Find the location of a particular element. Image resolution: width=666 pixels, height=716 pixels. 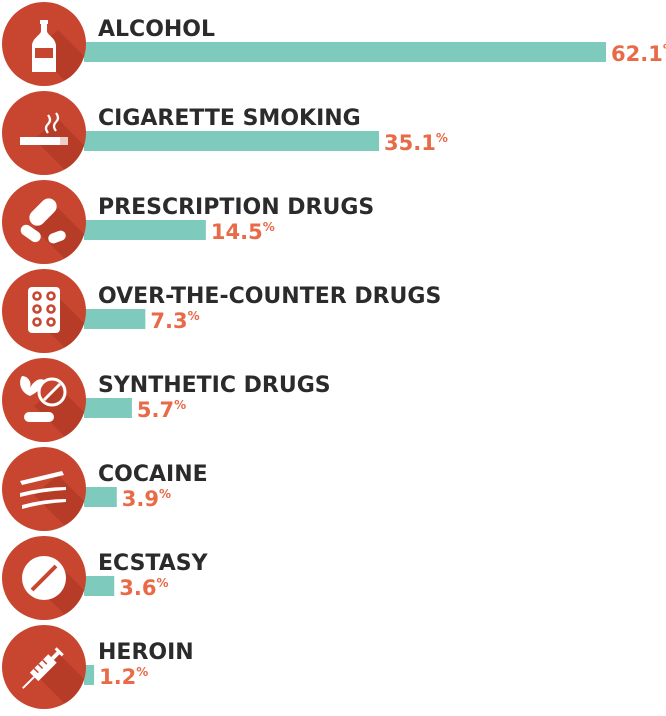

cigarette-icon is located at coordinates (44, 128).